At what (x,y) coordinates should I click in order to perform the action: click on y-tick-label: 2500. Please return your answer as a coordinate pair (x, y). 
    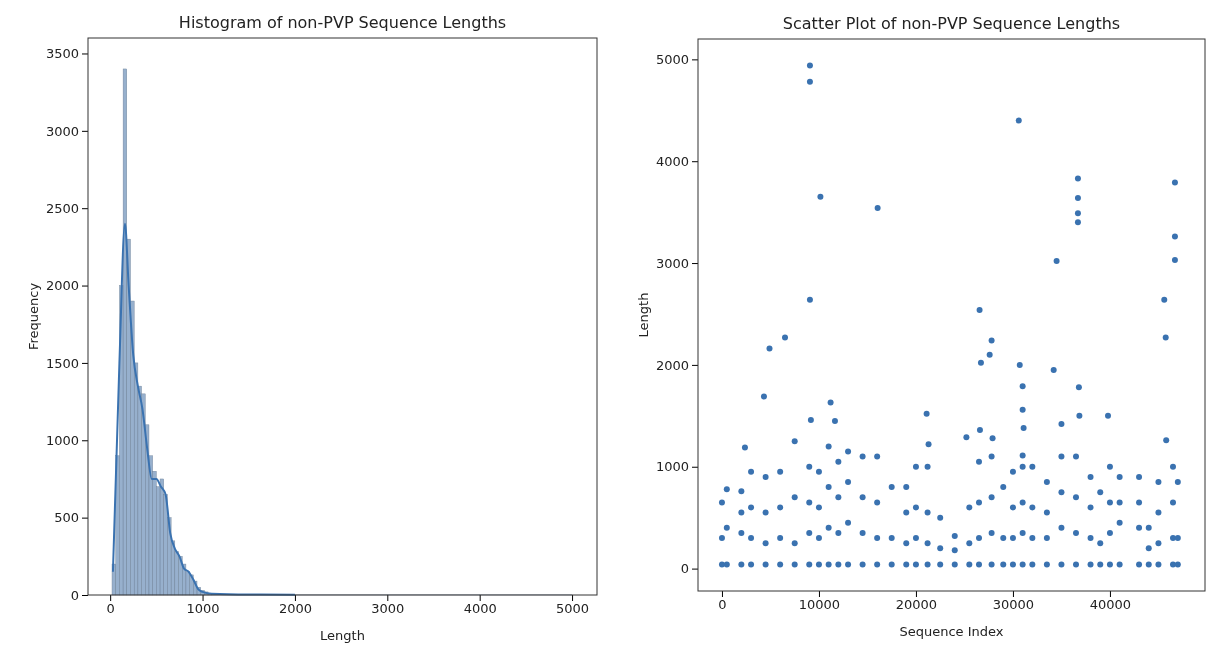
    Looking at the image, I should click on (62, 208).